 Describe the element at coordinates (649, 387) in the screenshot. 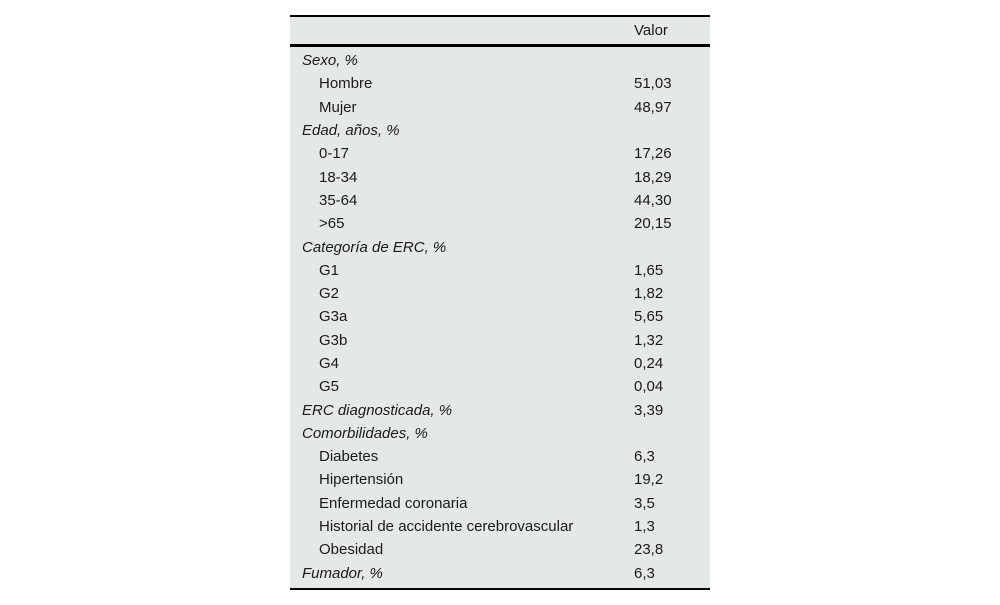

I see `row-value: 0,04` at that location.